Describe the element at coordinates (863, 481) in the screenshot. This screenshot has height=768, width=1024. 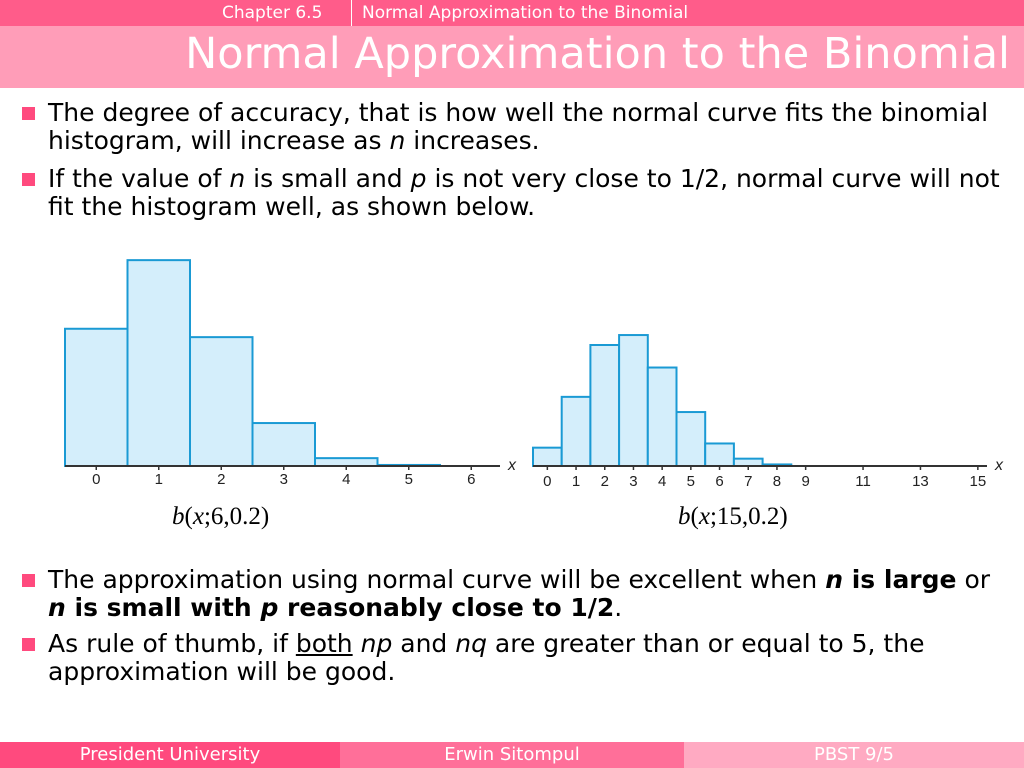
I see `x-tick-label: 11` at that location.